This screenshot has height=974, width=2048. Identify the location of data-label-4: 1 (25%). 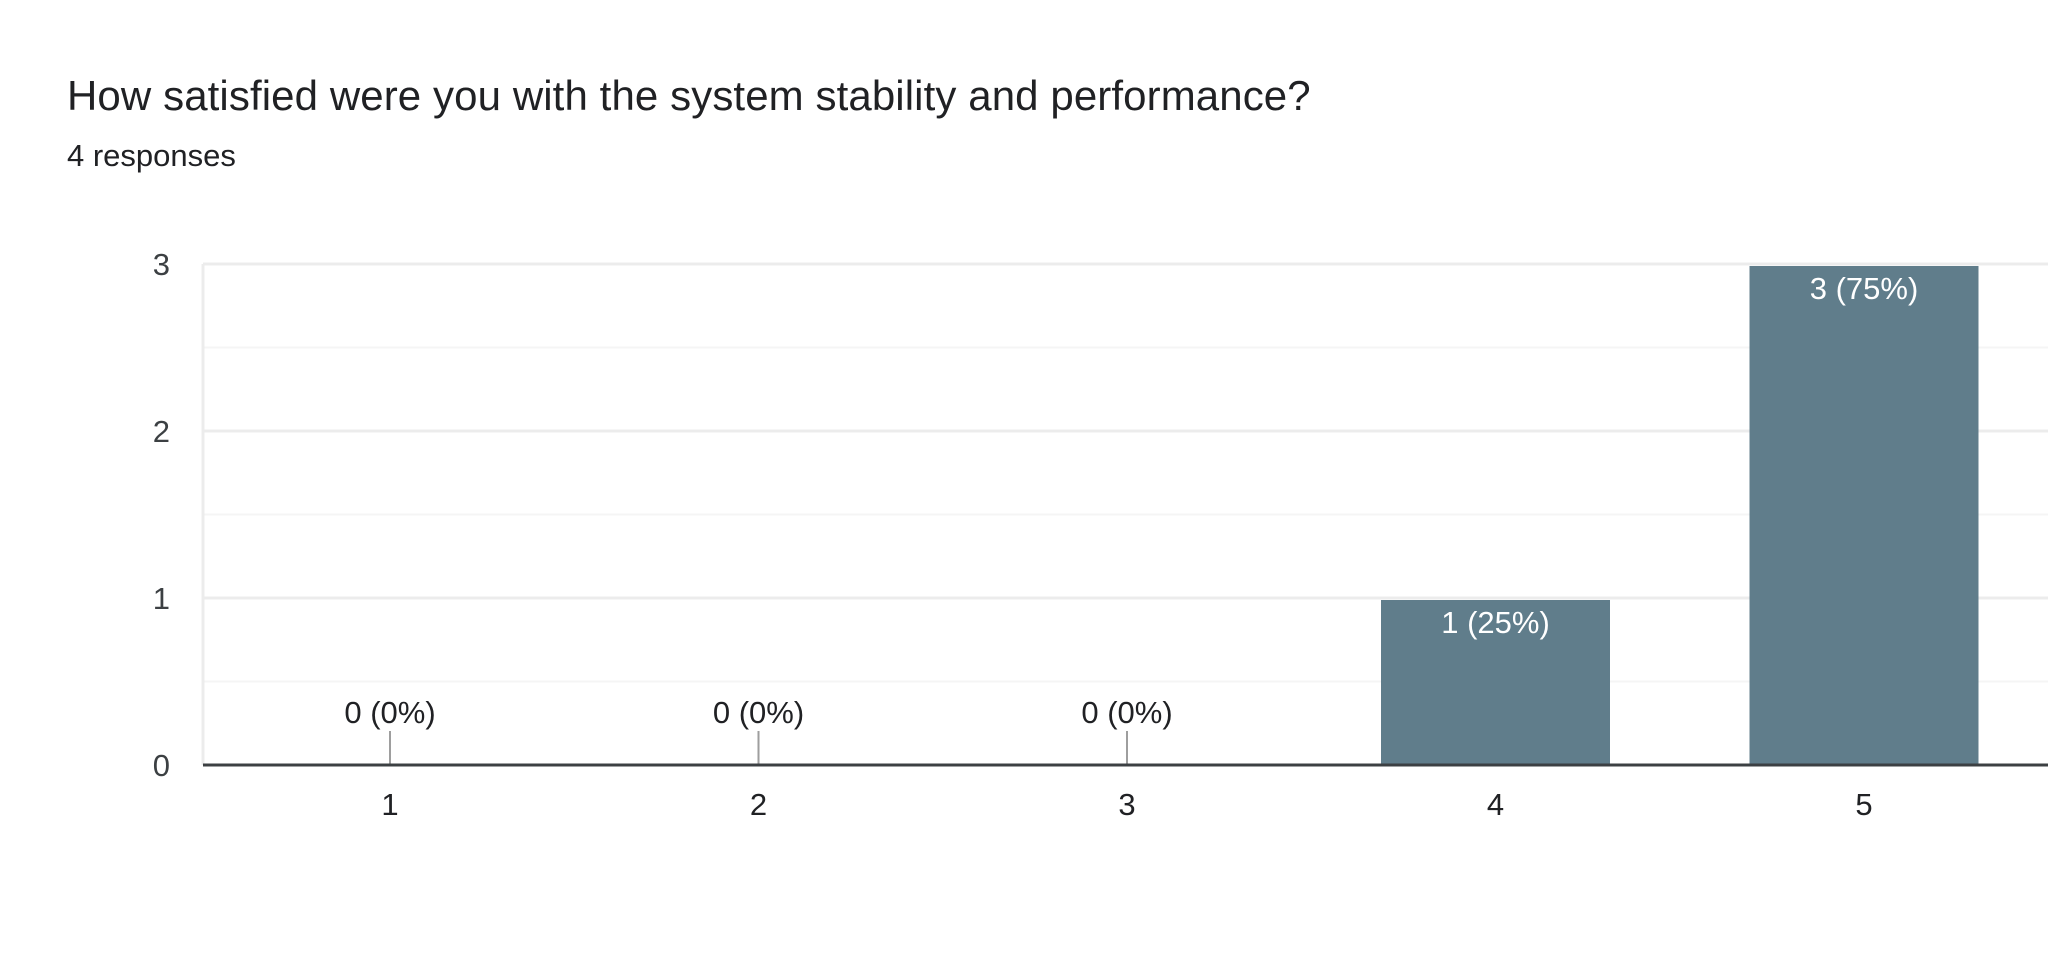
(1495, 622).